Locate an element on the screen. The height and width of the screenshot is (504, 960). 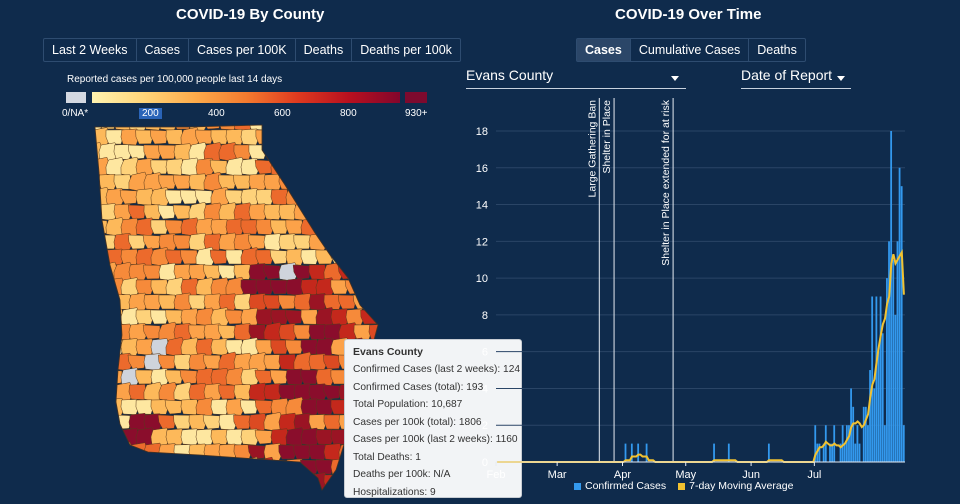
annotation-label: Shelter in Place is located at coordinates (607, 137).